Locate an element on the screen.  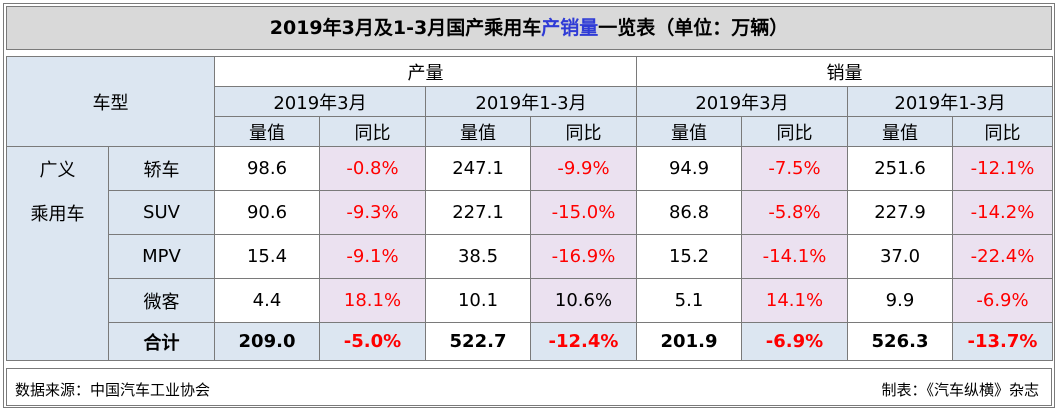
total-value: 209.0 is located at coordinates (267, 341).